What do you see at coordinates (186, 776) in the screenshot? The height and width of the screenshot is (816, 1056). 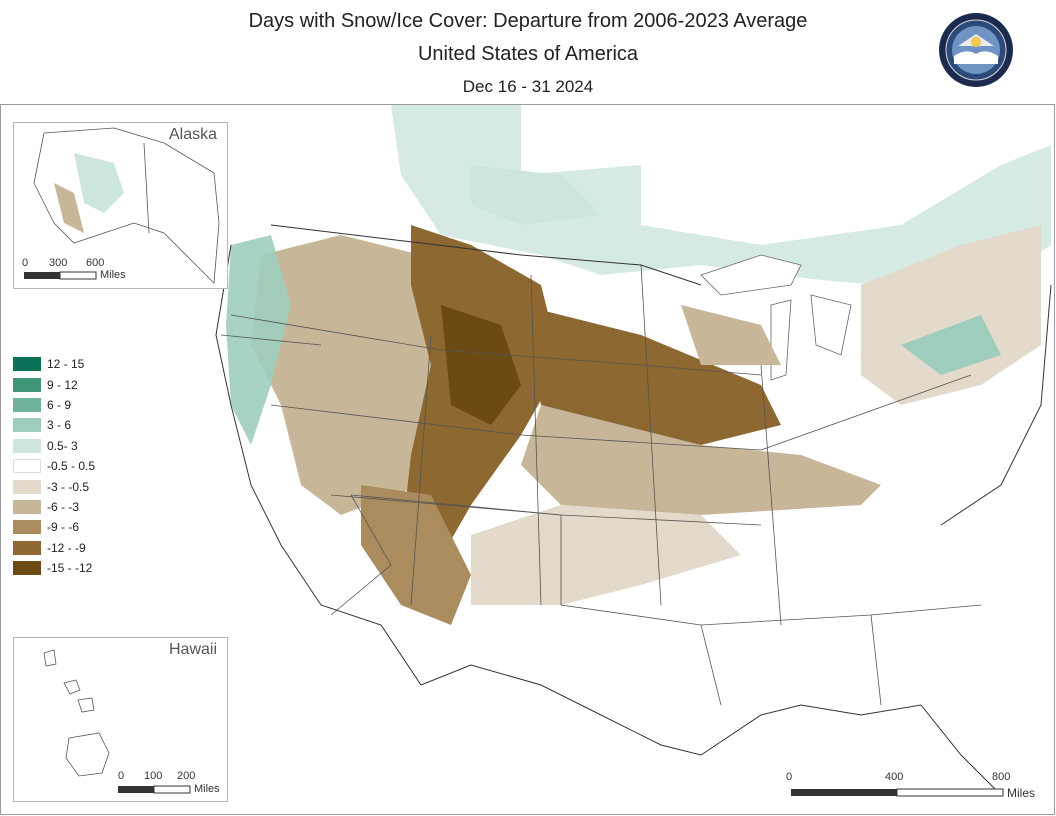 I see `hawaii-scale-tick-2: 200` at bounding box center [186, 776].